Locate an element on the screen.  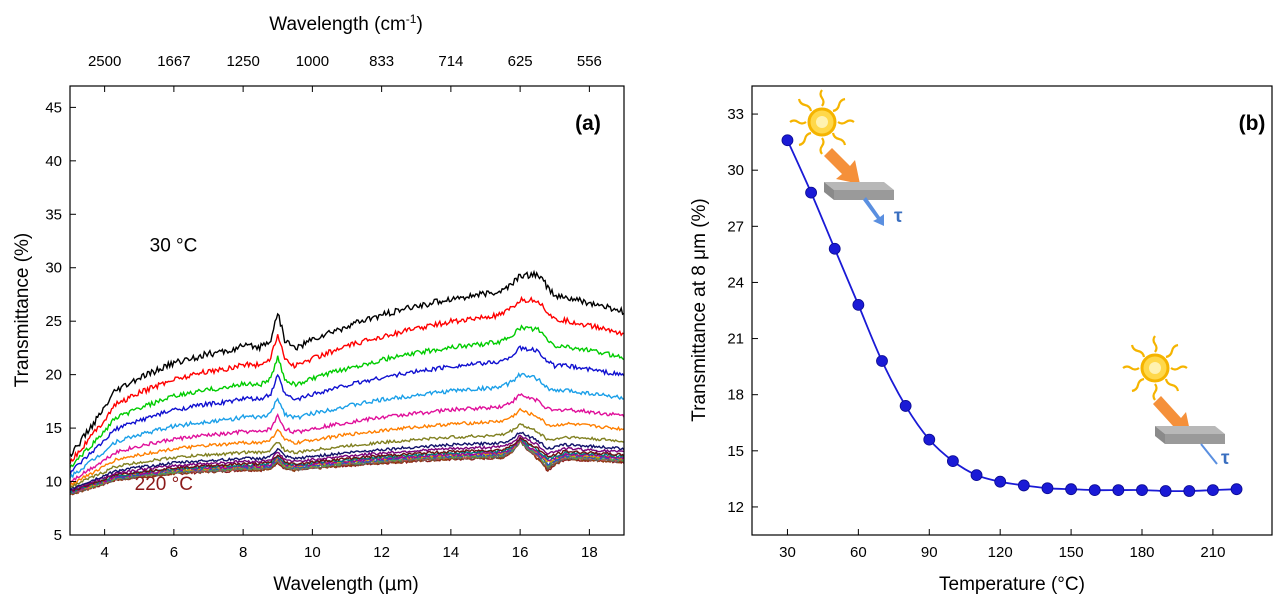
x-tick-label: 4 is located at coordinates (104, 552).